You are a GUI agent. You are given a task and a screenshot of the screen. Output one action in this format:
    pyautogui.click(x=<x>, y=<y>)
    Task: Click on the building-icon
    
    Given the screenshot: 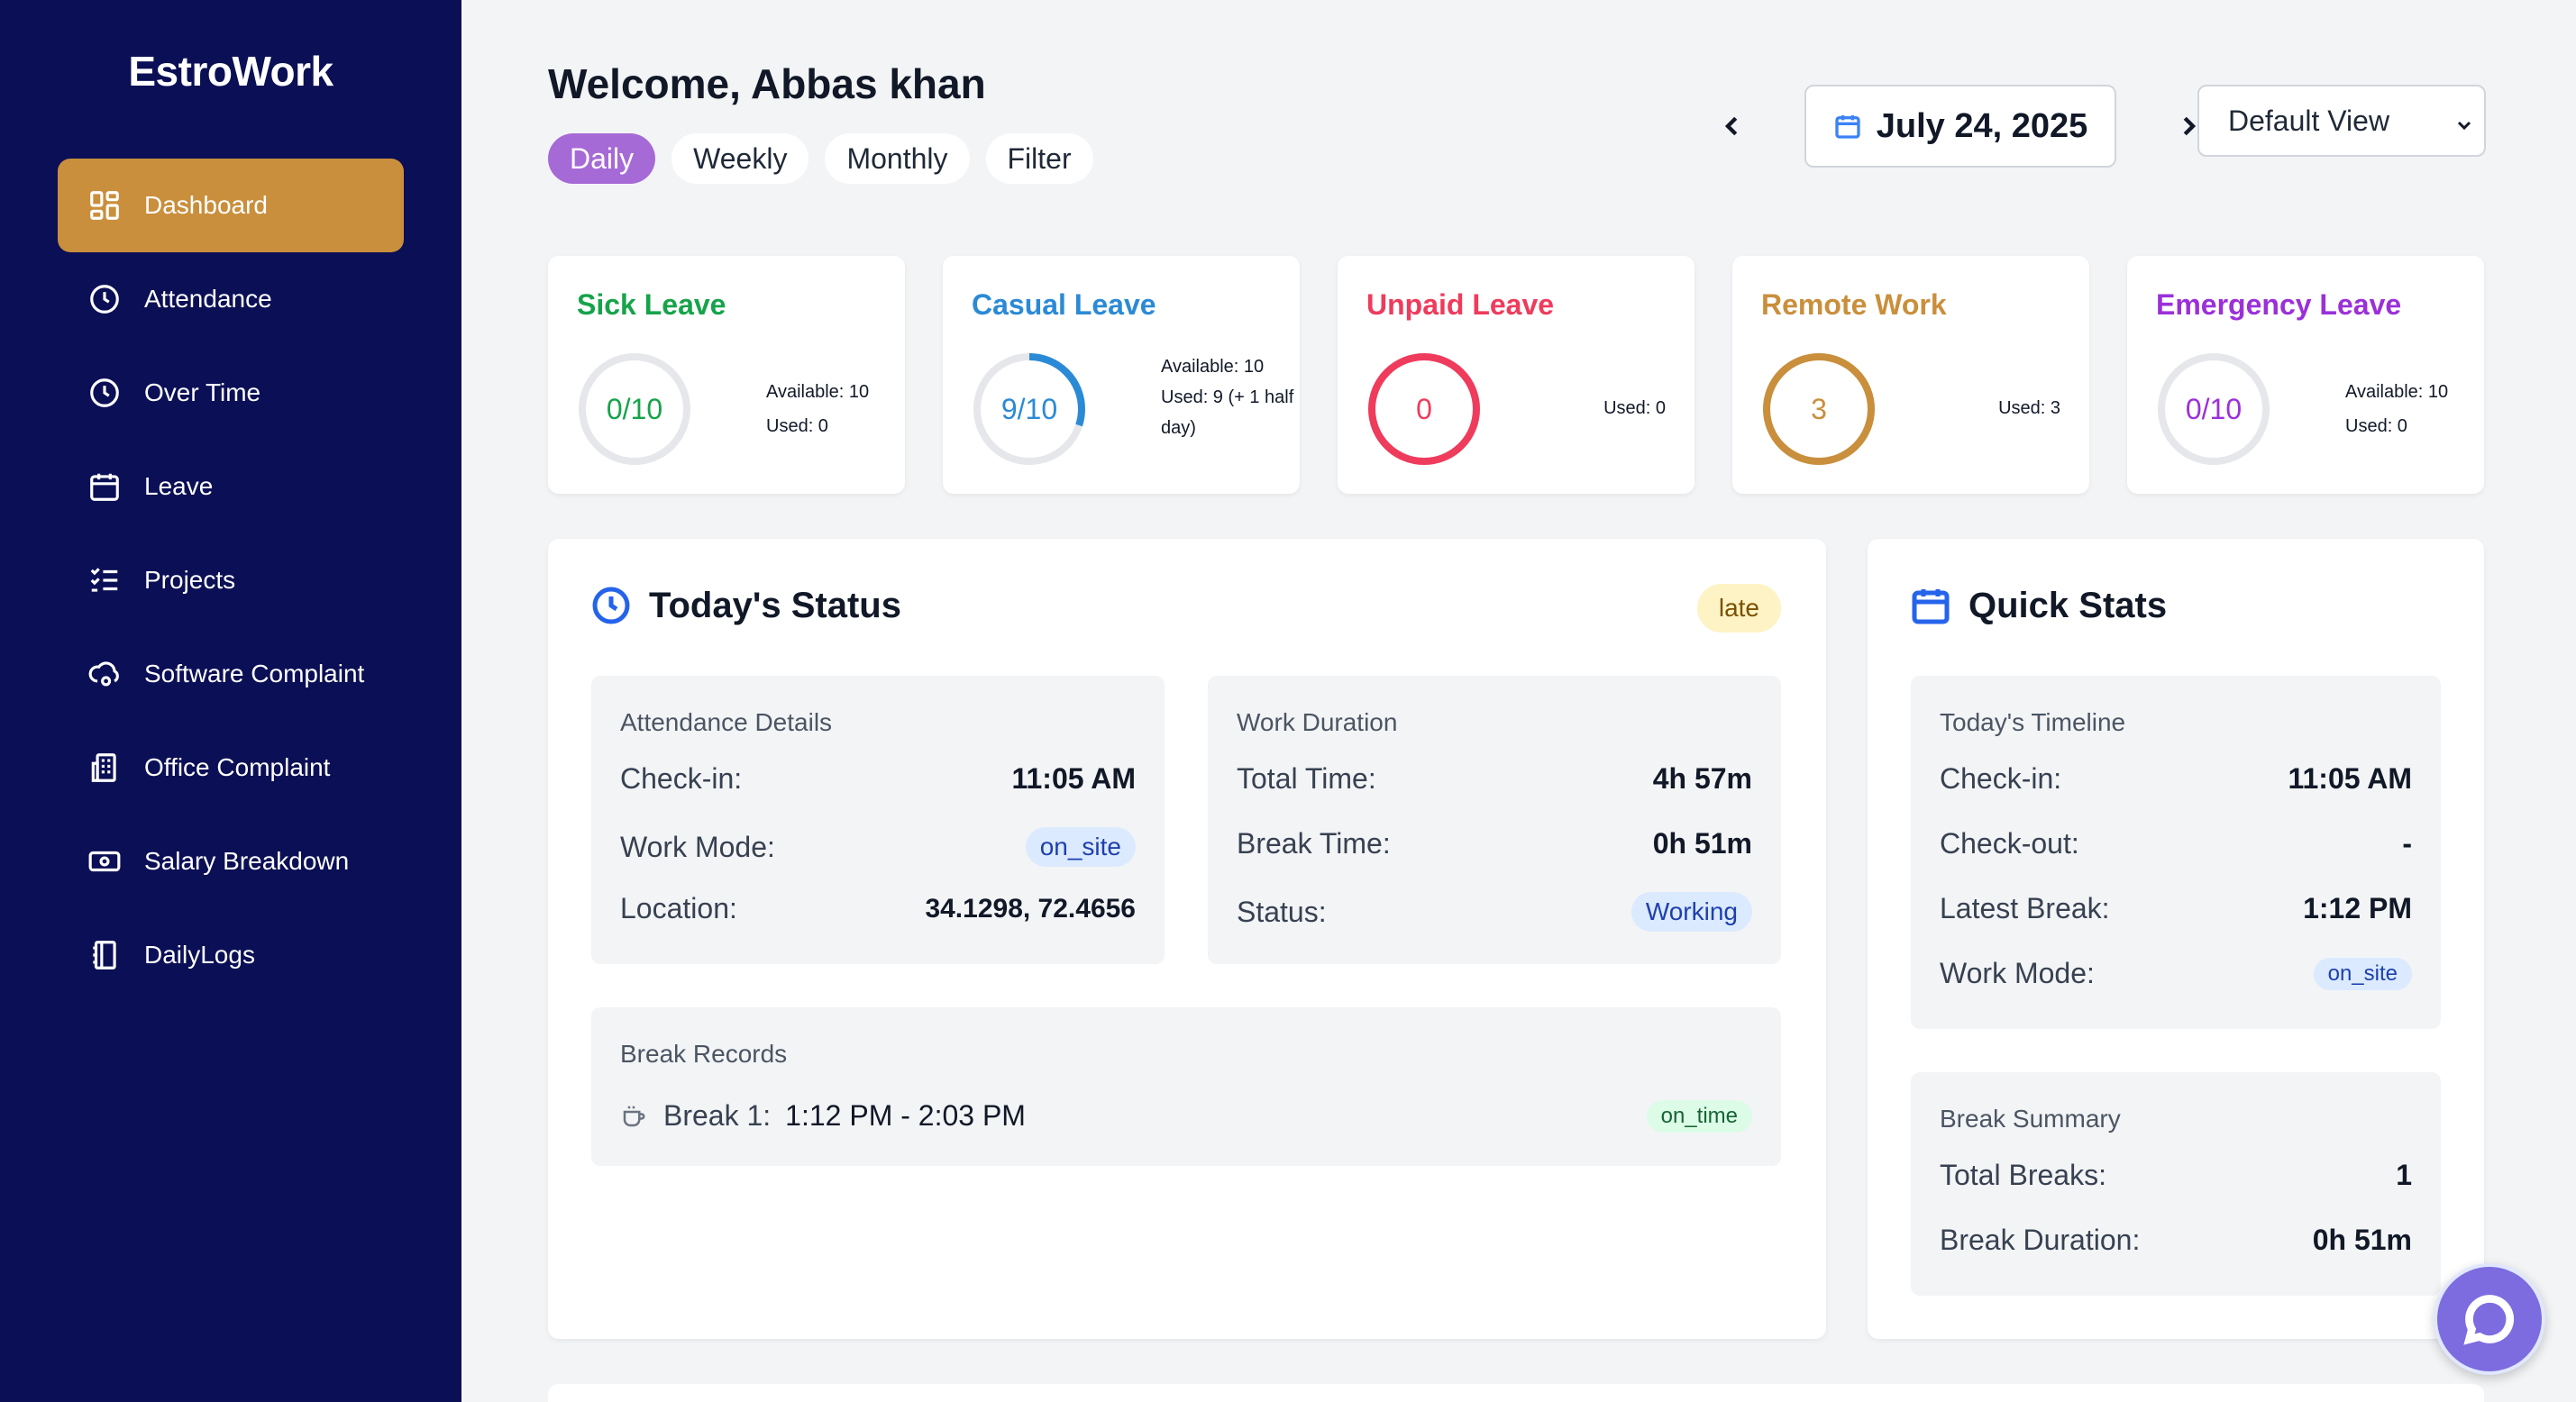 What is the action you would take?
    pyautogui.click(x=105, y=768)
    